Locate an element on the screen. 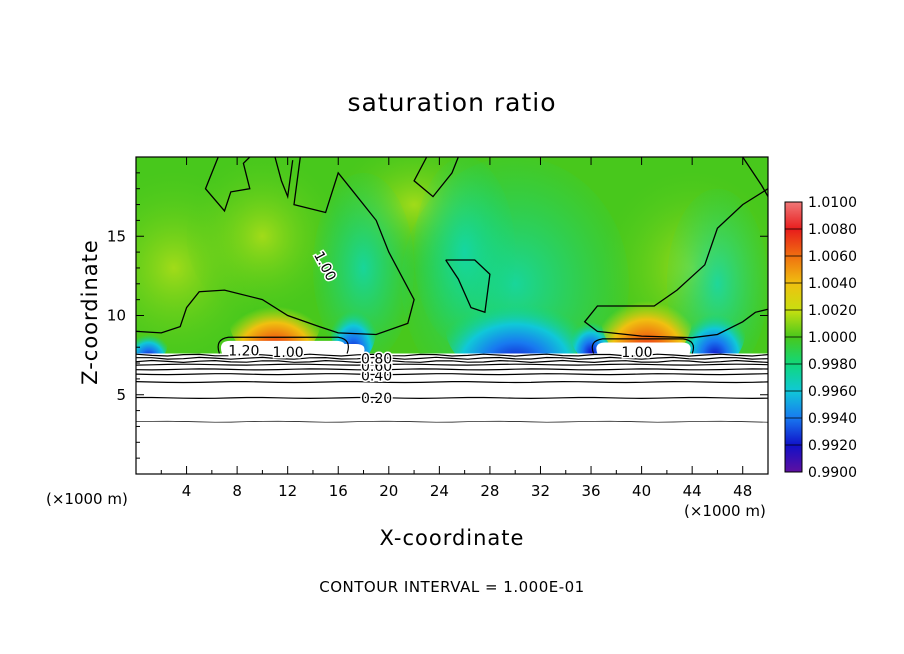 The image size is (904, 654). contour-label-halo-1-0: 0.40 is located at coordinates (376, 377).